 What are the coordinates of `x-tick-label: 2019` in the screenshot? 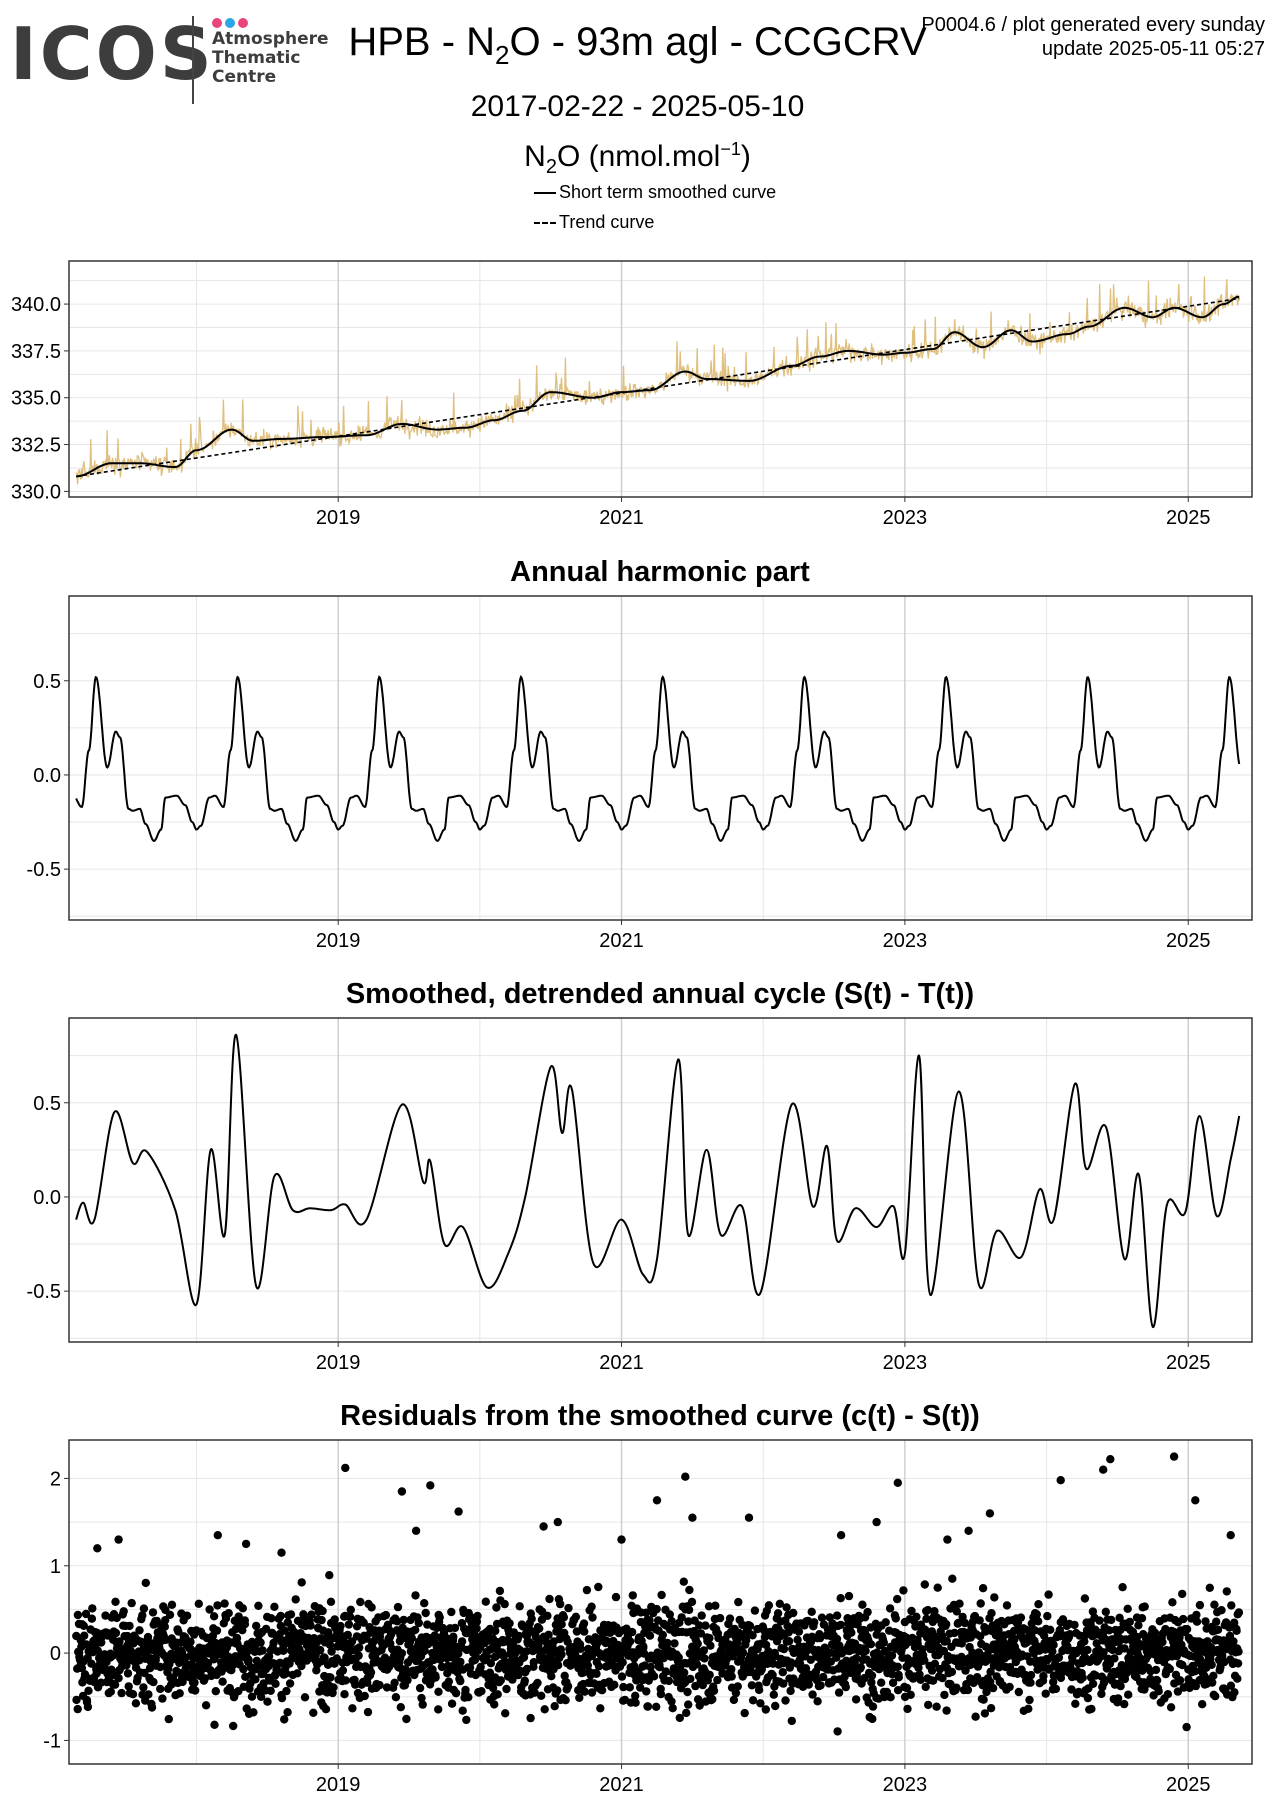 It's located at (338, 518).